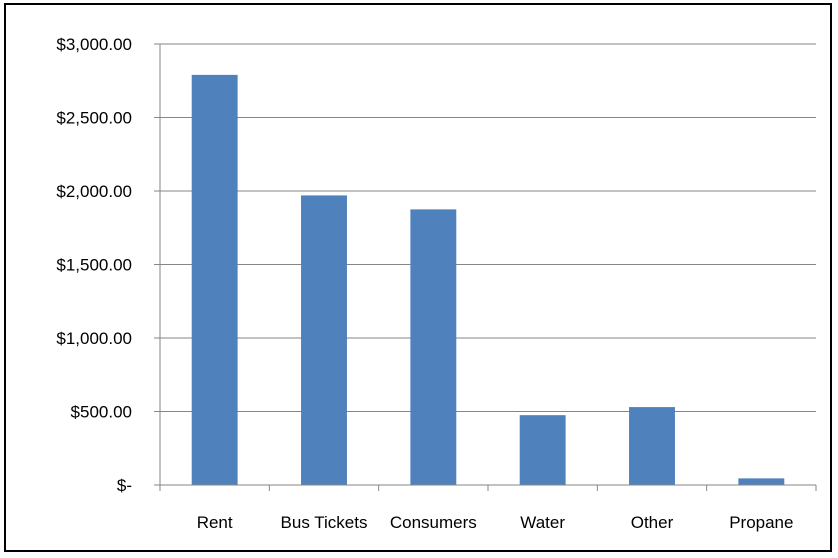 The width and height of the screenshot is (838, 558). I want to click on y-tick-label: $1,000.00, so click(94, 338).